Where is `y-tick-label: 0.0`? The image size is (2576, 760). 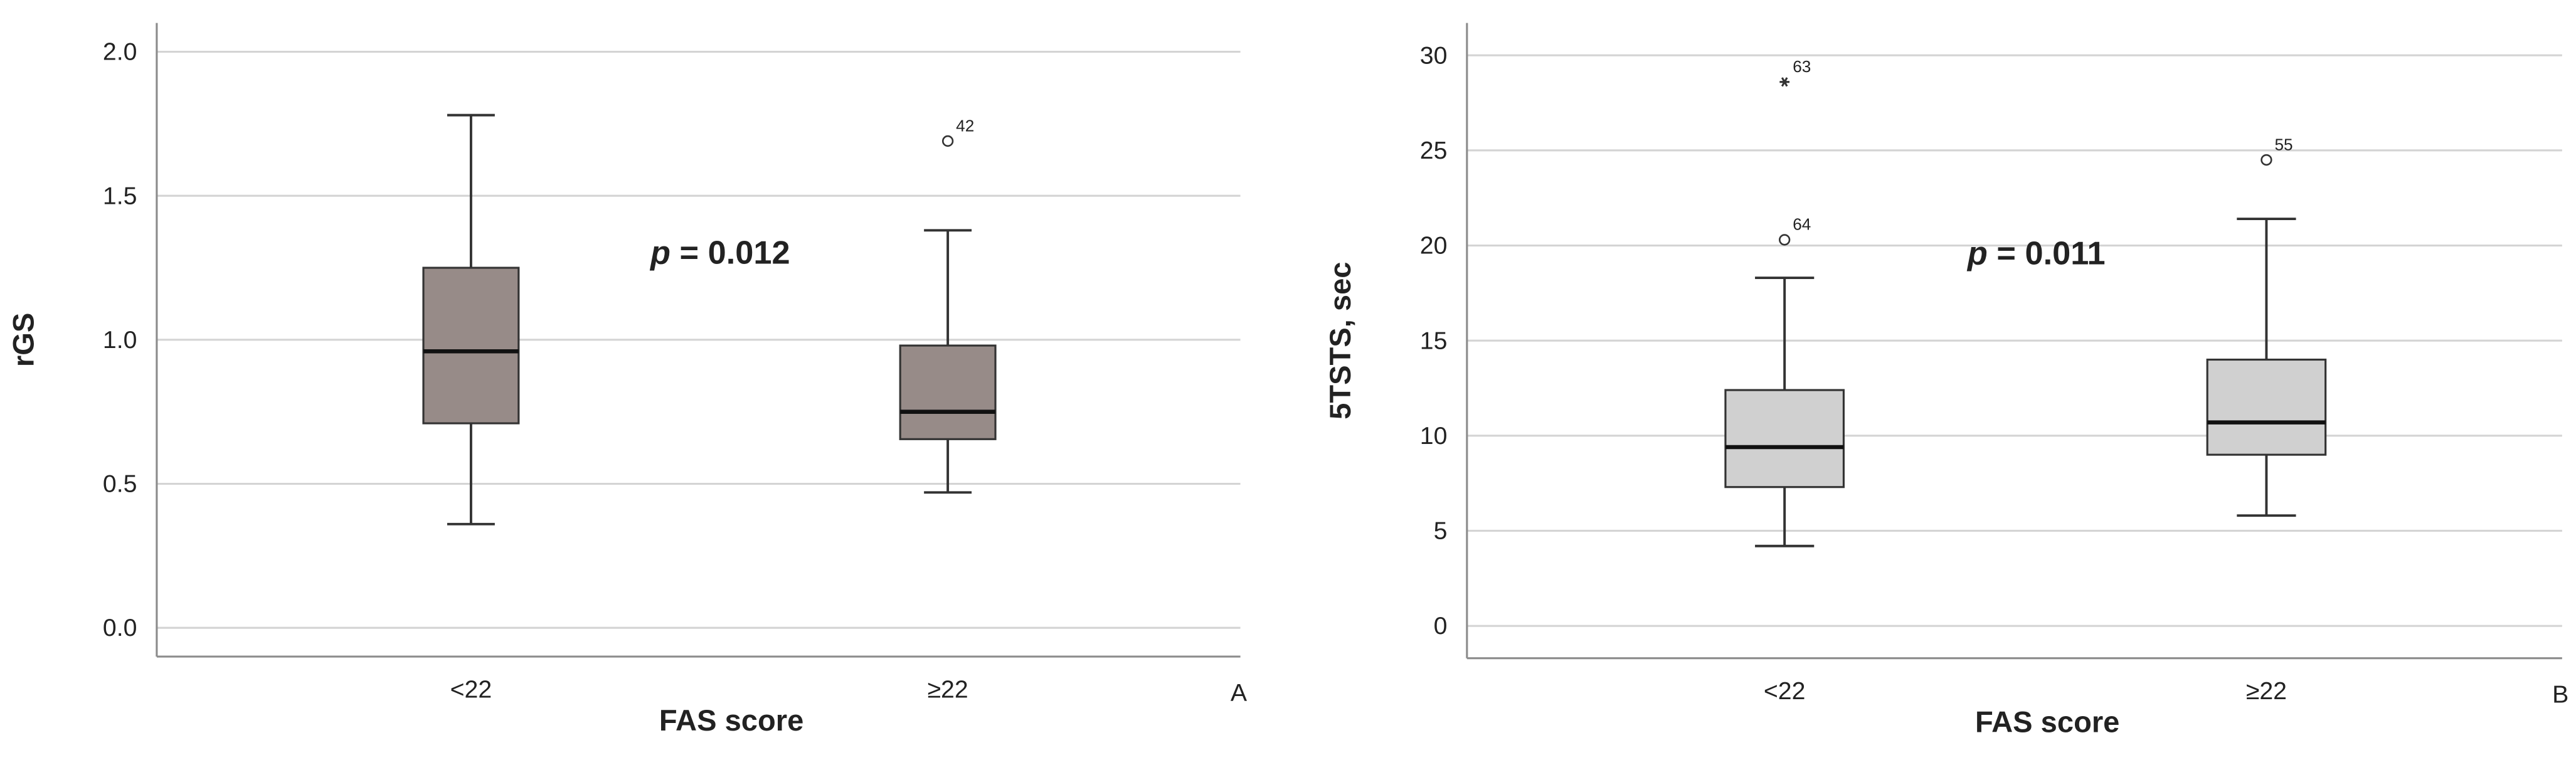
y-tick-label: 0.0 is located at coordinates (120, 628).